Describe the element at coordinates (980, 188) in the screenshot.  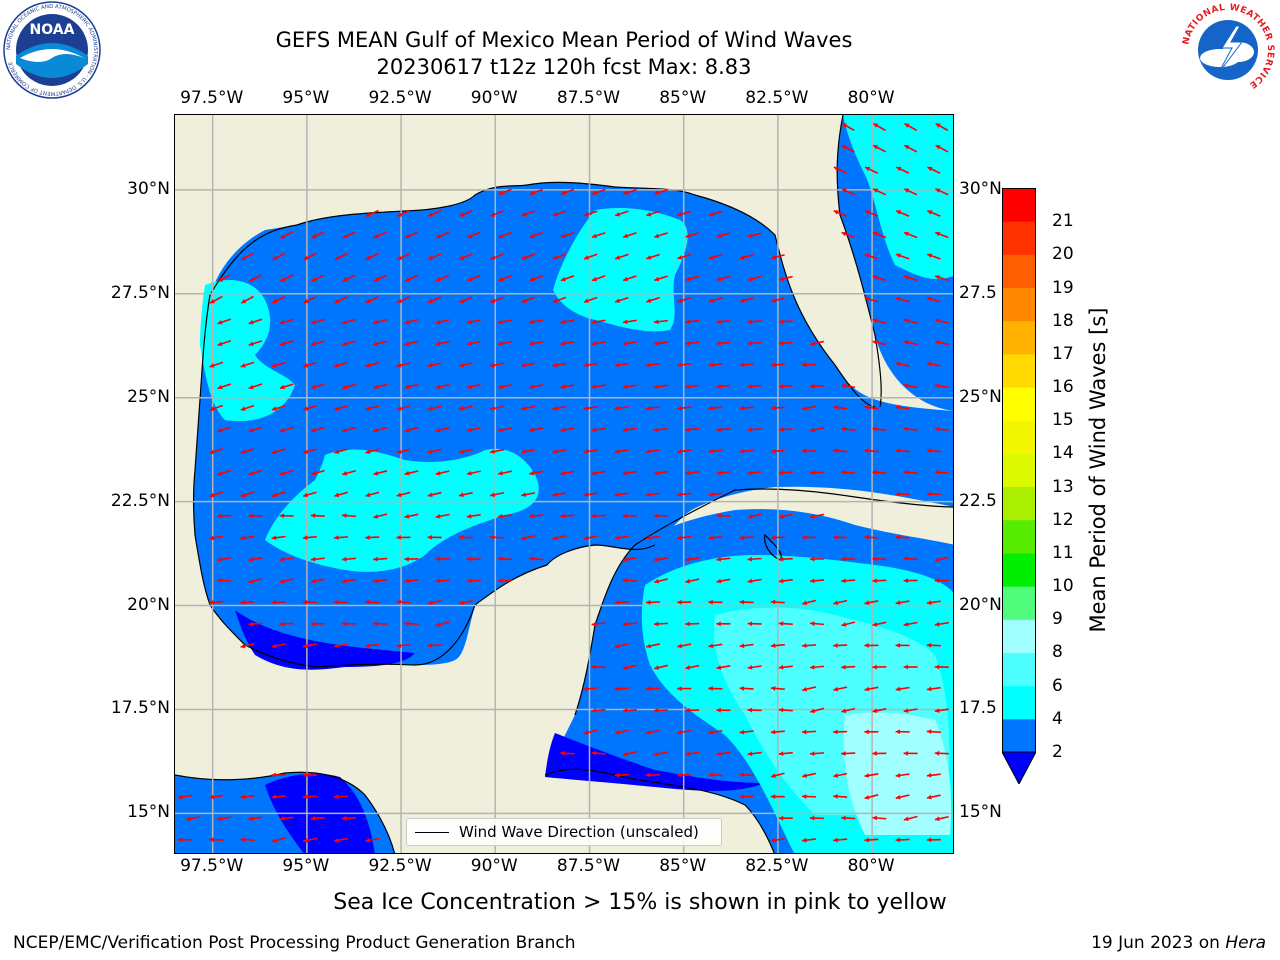
I see `lat-label: 30°N` at that location.